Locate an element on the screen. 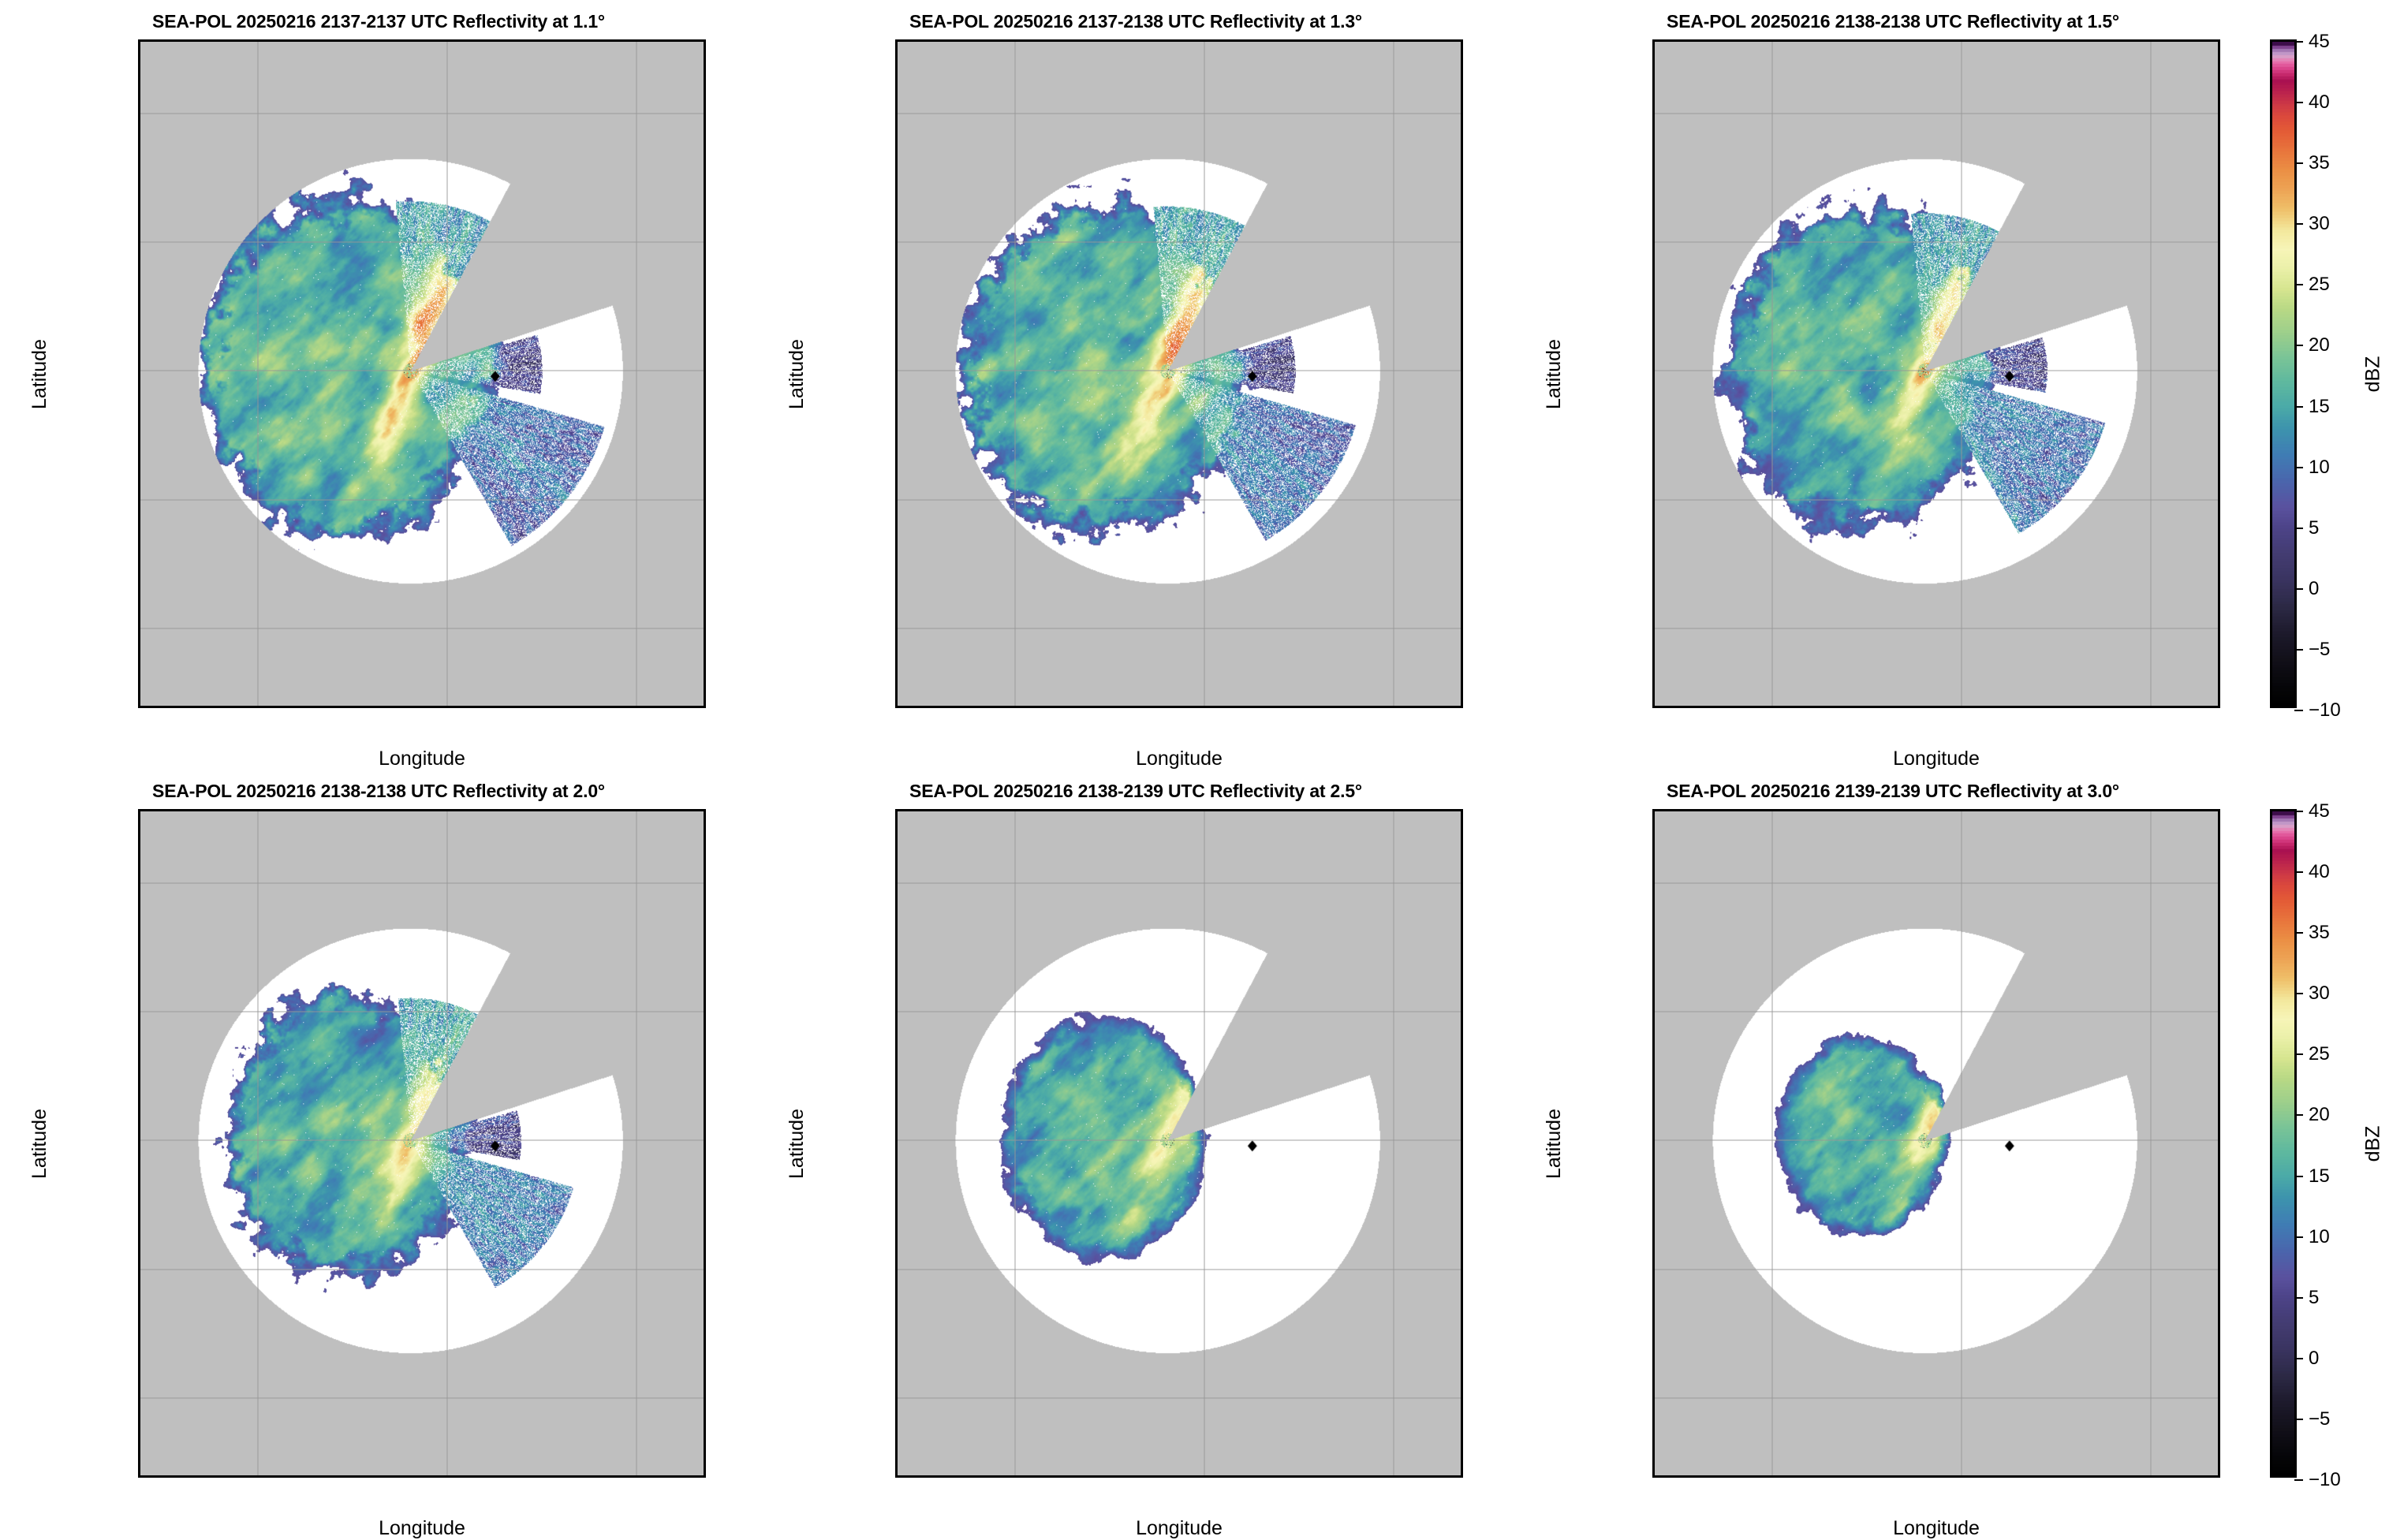 The width and height of the screenshot is (2404, 1540). colorbar-tick-label: 35 is located at coordinates (2319, 163).